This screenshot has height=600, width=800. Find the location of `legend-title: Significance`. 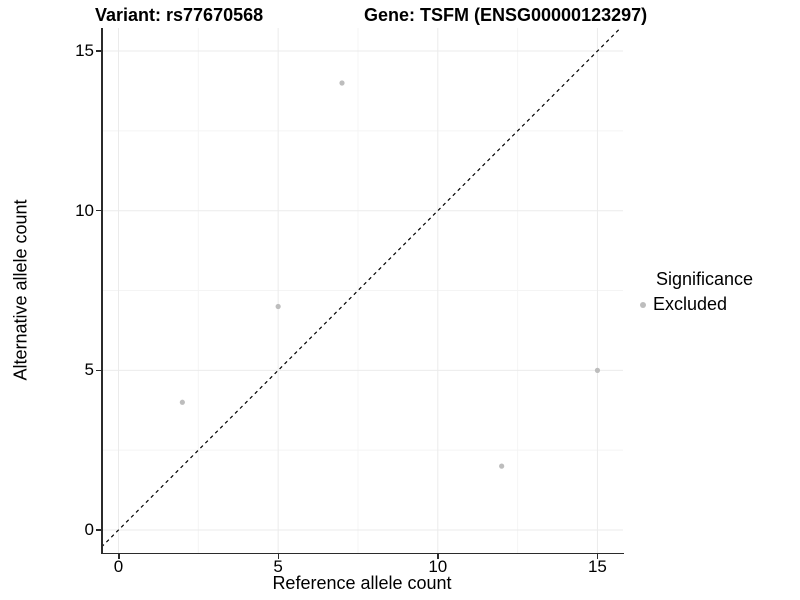

legend-title: Significance is located at coordinates (705, 279).